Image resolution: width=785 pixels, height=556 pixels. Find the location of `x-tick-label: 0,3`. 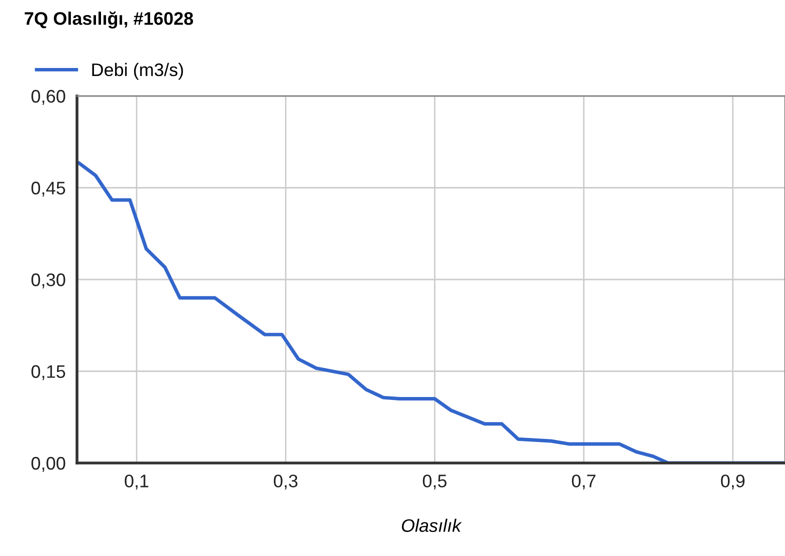

x-tick-label: 0,3 is located at coordinates (286, 482).